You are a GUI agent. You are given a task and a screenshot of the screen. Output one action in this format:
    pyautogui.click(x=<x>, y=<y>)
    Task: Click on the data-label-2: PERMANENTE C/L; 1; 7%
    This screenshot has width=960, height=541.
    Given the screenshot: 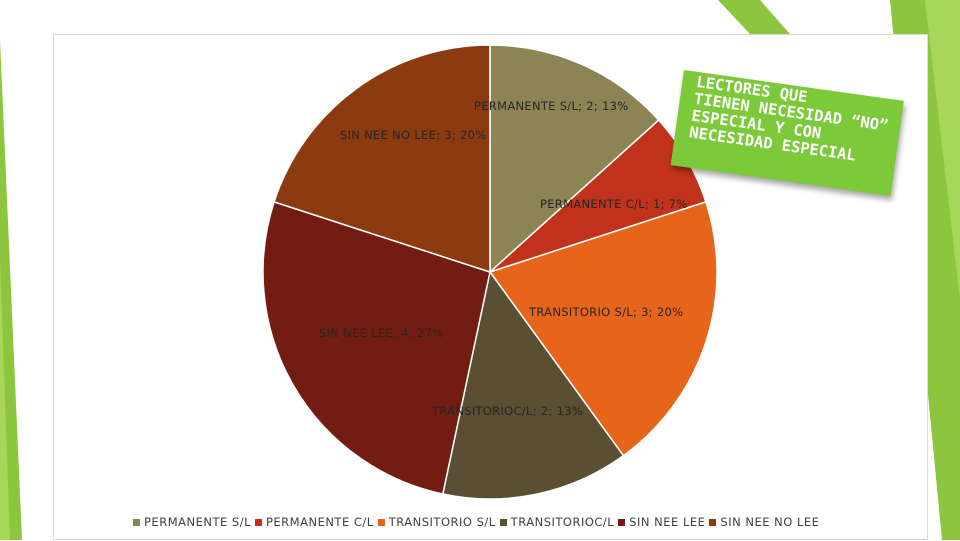 What is the action you would take?
    pyautogui.click(x=614, y=204)
    